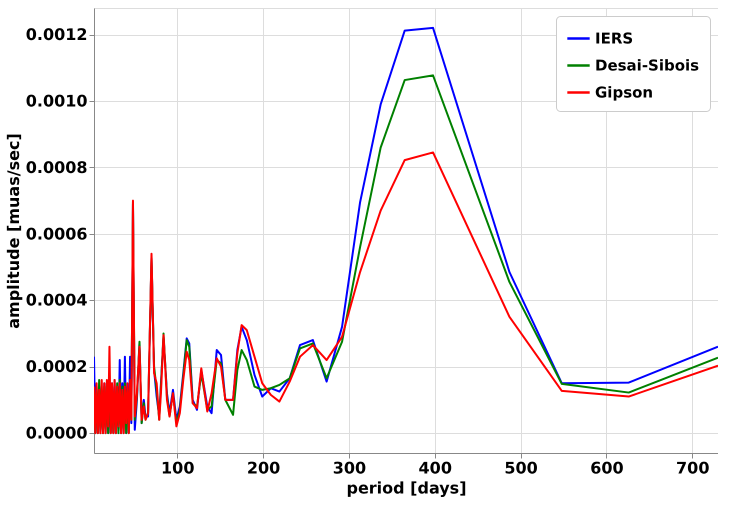 The width and height of the screenshot is (756, 515). What do you see at coordinates (57, 234) in the screenshot?
I see `y-tick-label: 0.0006` at bounding box center [57, 234].